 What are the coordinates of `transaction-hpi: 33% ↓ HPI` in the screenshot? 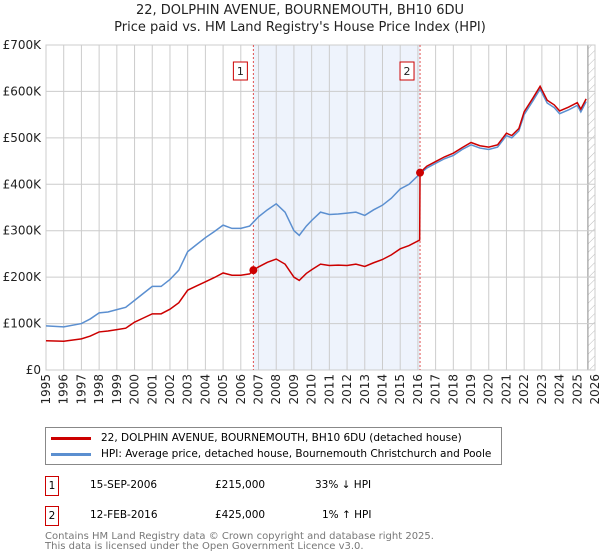 It's located at (343, 485).